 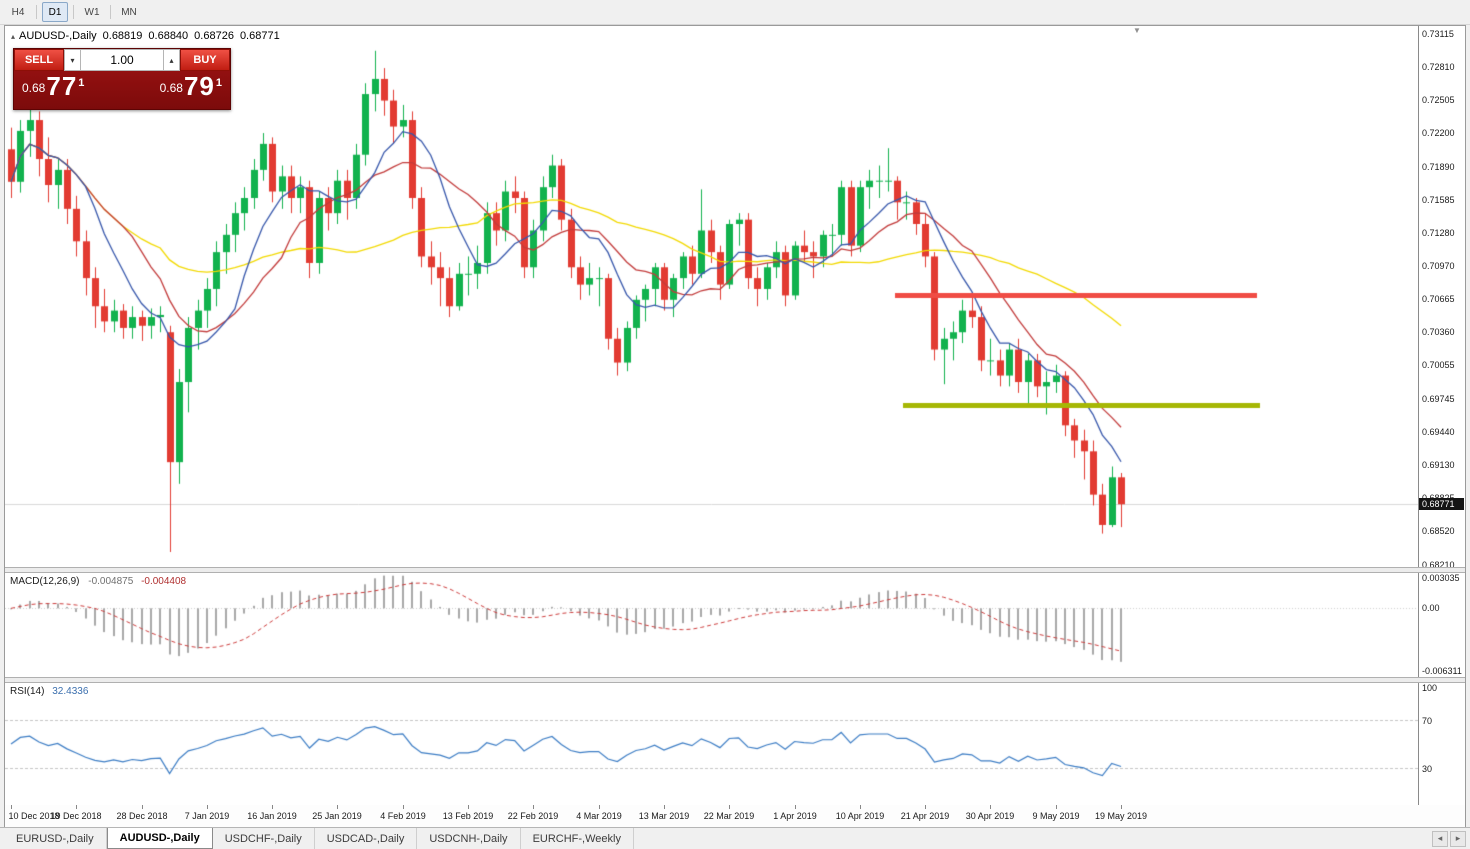 I want to click on chart-tab-audusd-daily: AUDUSD-,Daily, so click(x=159, y=838).